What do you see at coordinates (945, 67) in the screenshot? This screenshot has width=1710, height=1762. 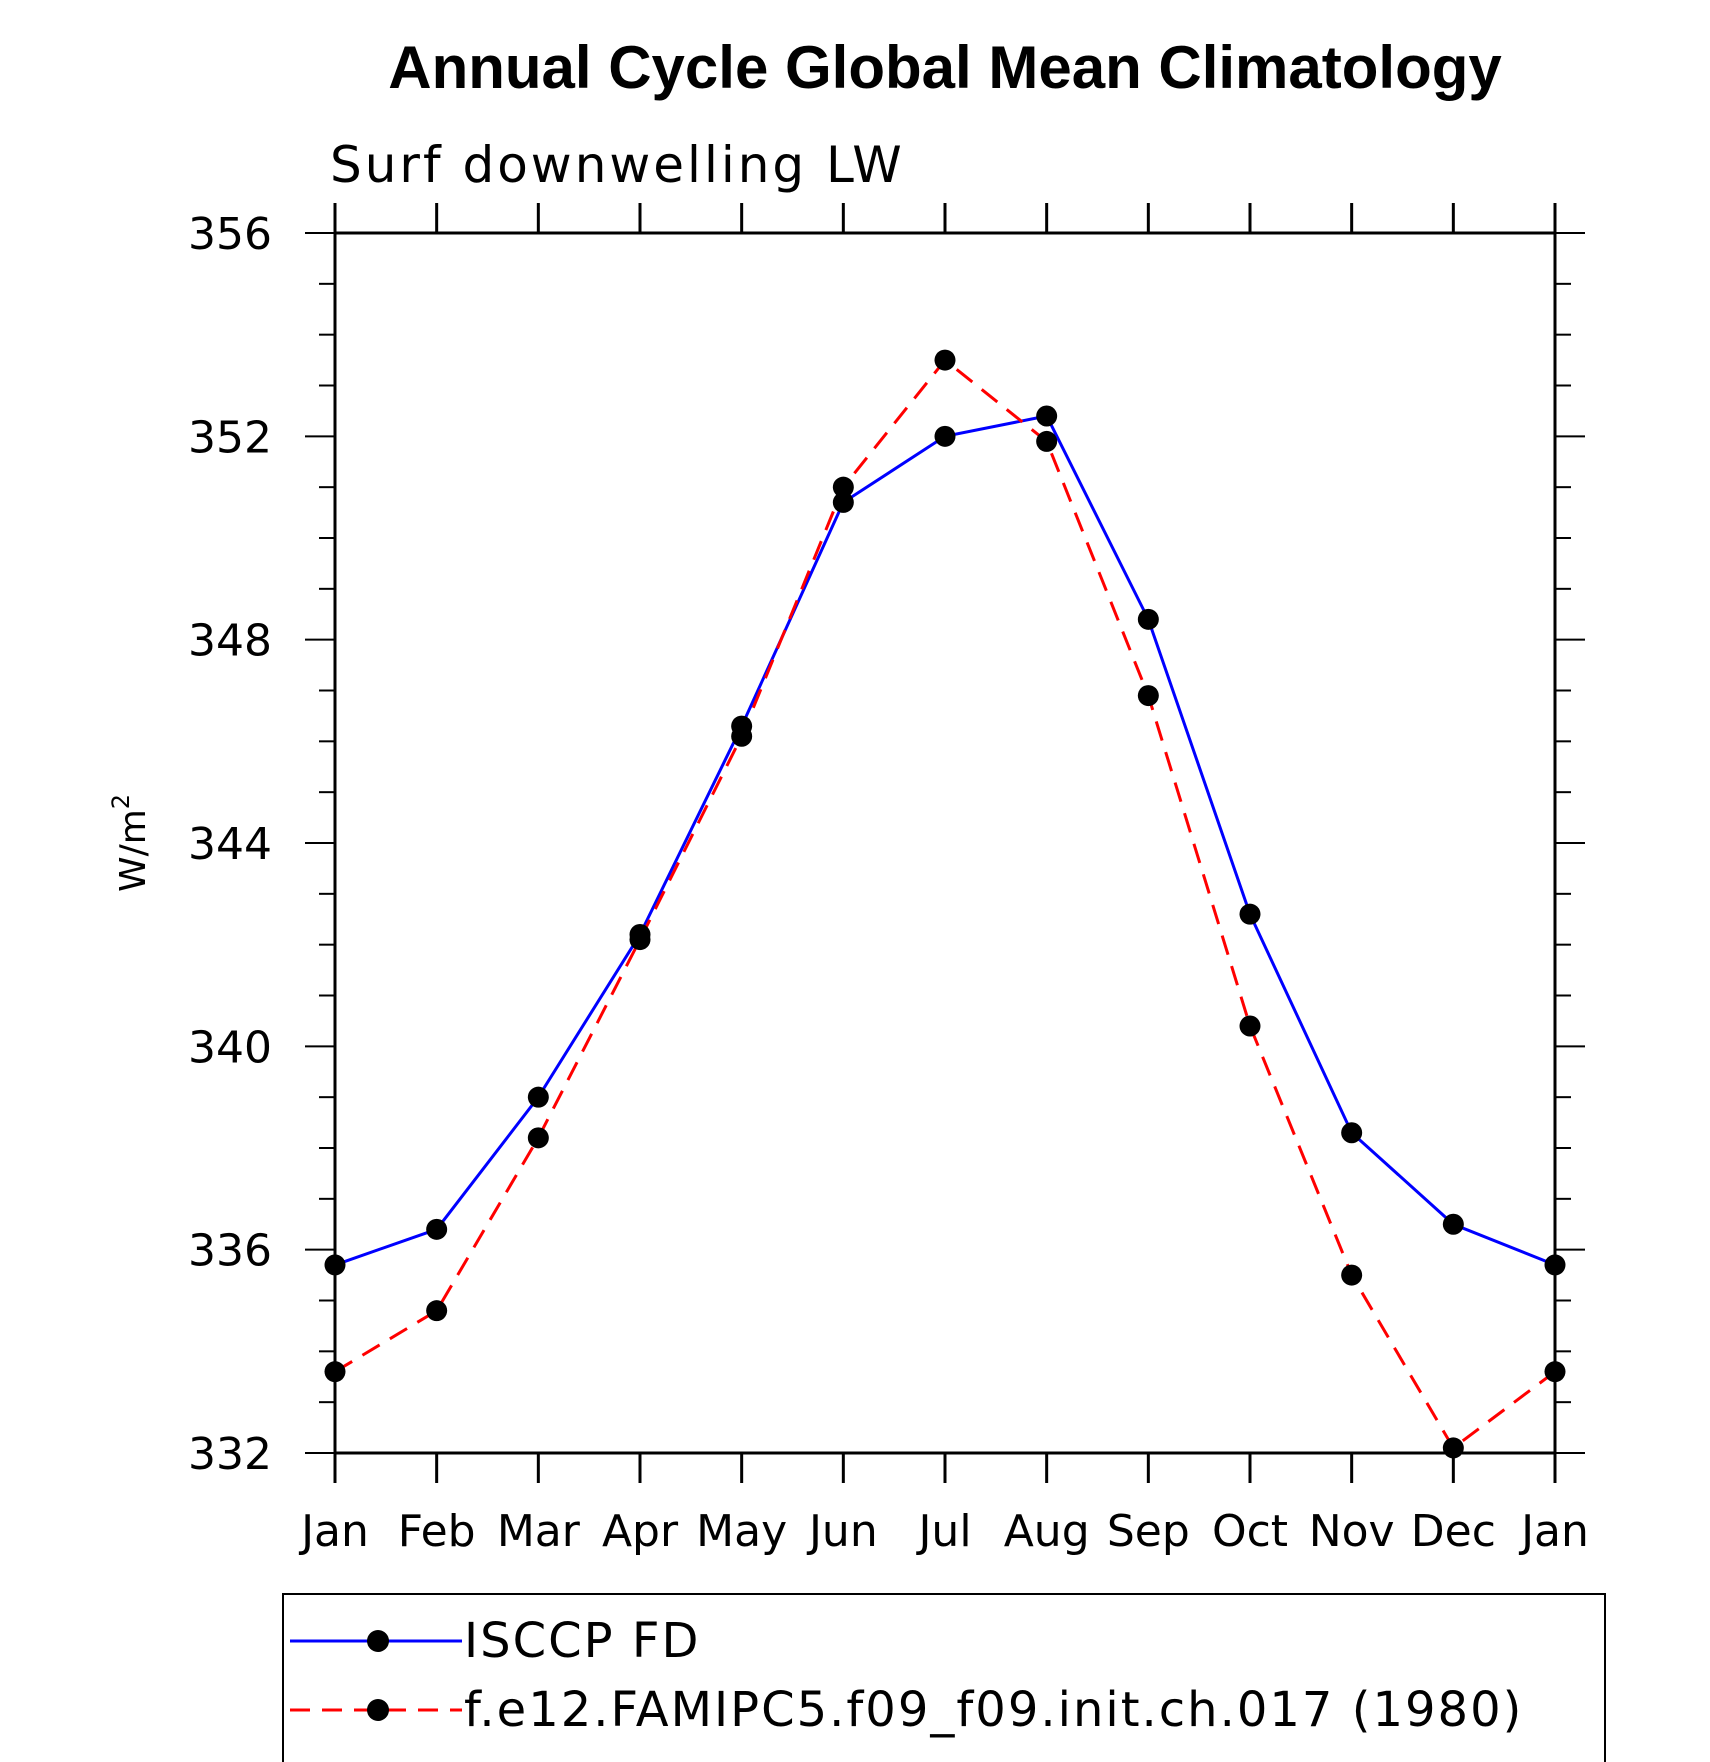 I see `chart-title: Annual Cycle Global Mean Climatology` at bounding box center [945, 67].